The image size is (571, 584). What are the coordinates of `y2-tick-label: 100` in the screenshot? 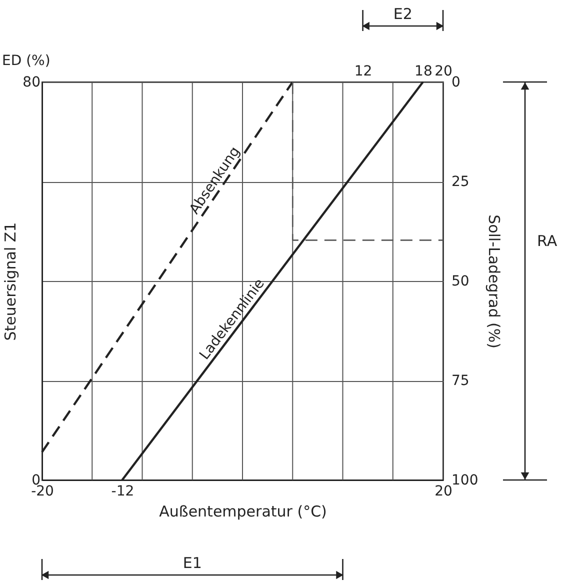 It's located at (465, 480).